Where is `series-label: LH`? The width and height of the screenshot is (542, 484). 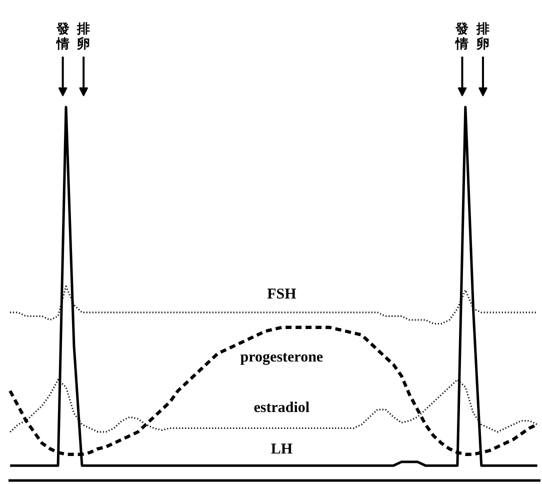
series-label: LH is located at coordinates (281, 450).